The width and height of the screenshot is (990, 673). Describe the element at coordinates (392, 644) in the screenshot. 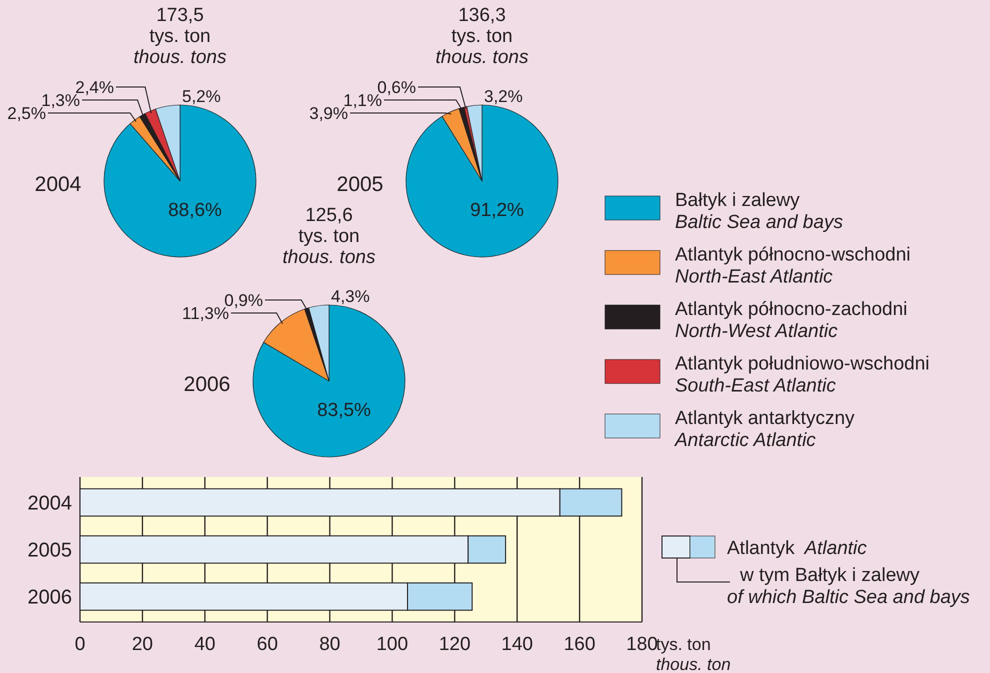

I see `x-tick-label: 100` at that location.